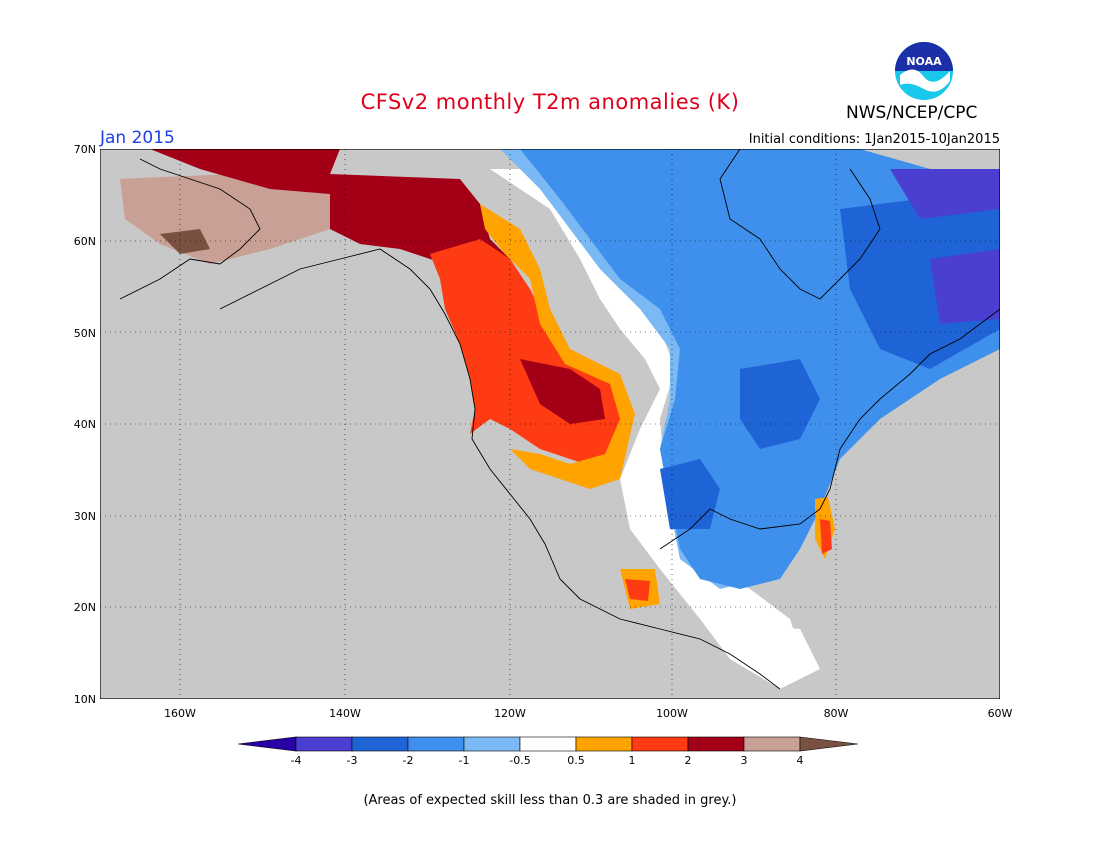  I want to click on colorbar, so click(548, 744).